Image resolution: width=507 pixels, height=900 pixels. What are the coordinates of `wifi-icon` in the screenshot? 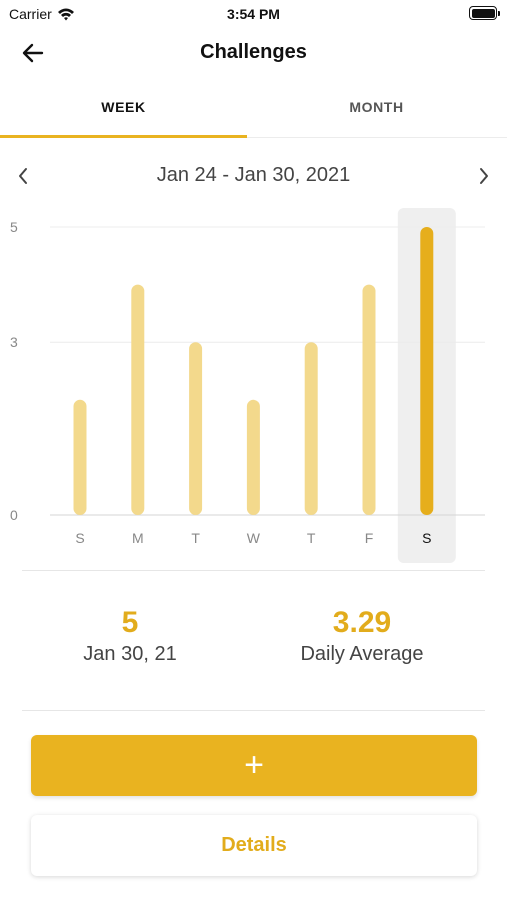 It's located at (65, 14).